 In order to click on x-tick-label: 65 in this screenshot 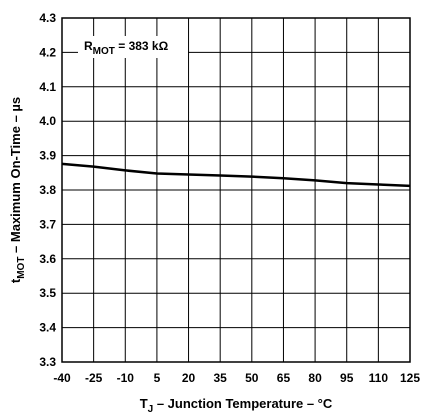, I will do `click(284, 378)`.